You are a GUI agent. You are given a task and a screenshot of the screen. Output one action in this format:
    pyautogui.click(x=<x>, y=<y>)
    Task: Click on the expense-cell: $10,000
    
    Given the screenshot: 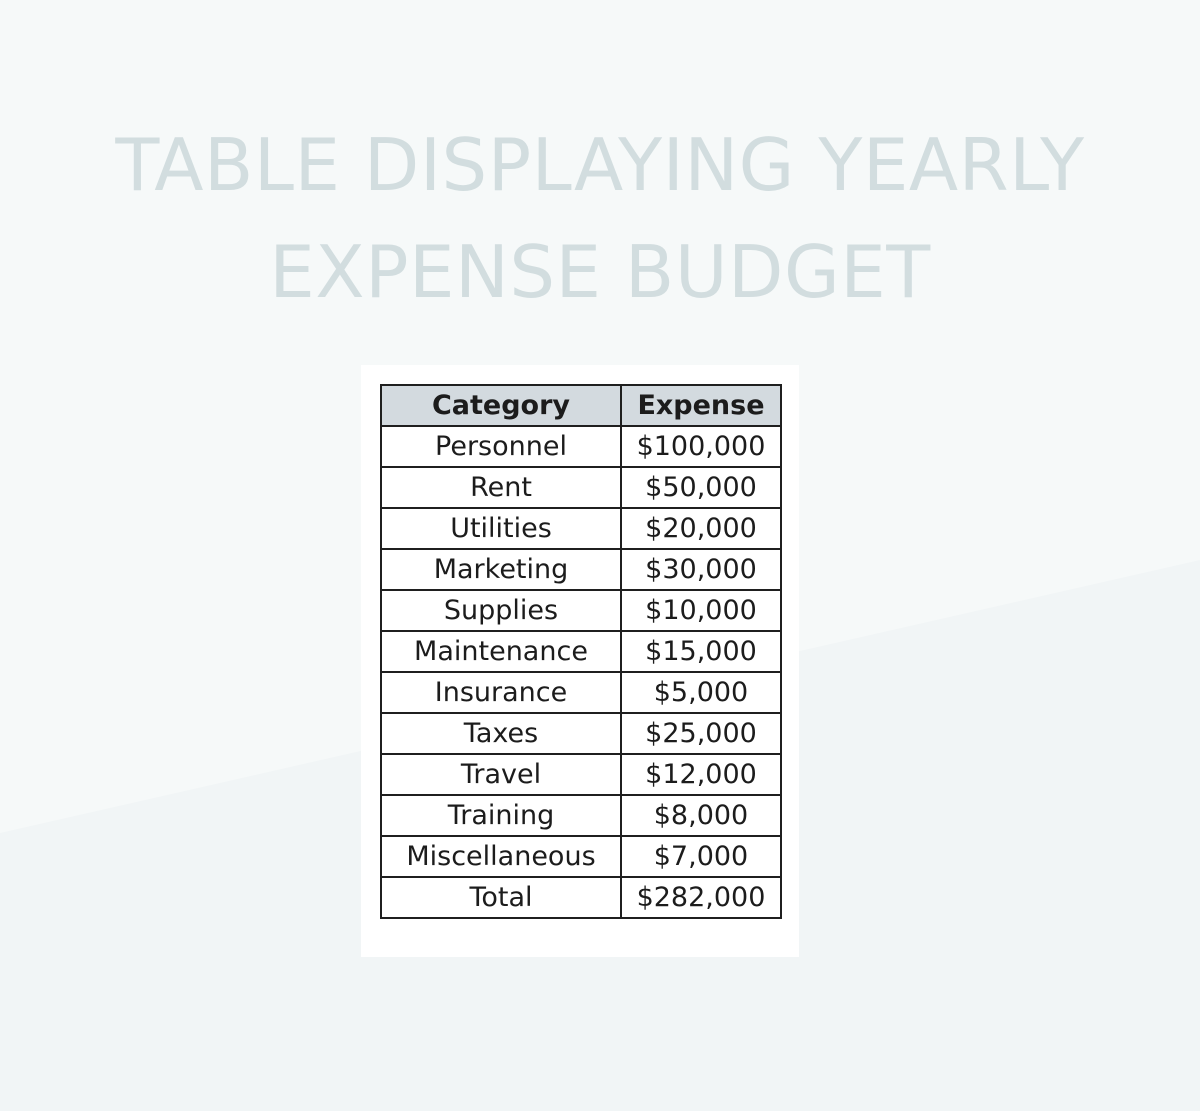 What is the action you would take?
    pyautogui.click(x=701, y=610)
    